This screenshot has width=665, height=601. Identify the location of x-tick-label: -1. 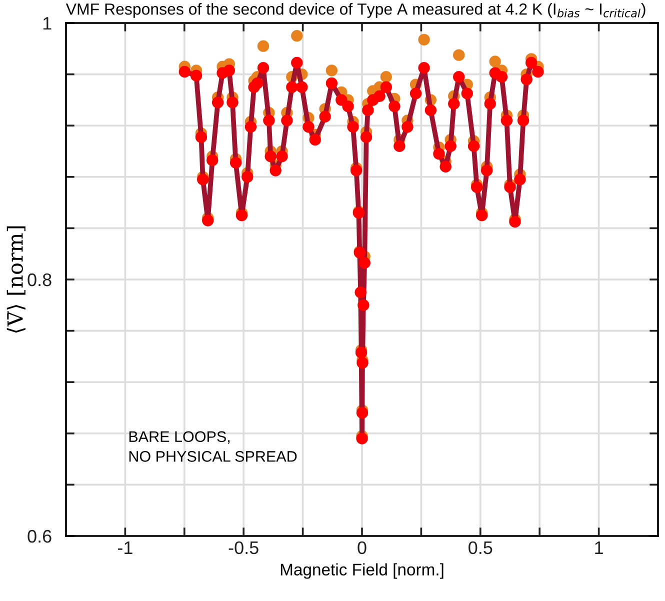
(125, 548).